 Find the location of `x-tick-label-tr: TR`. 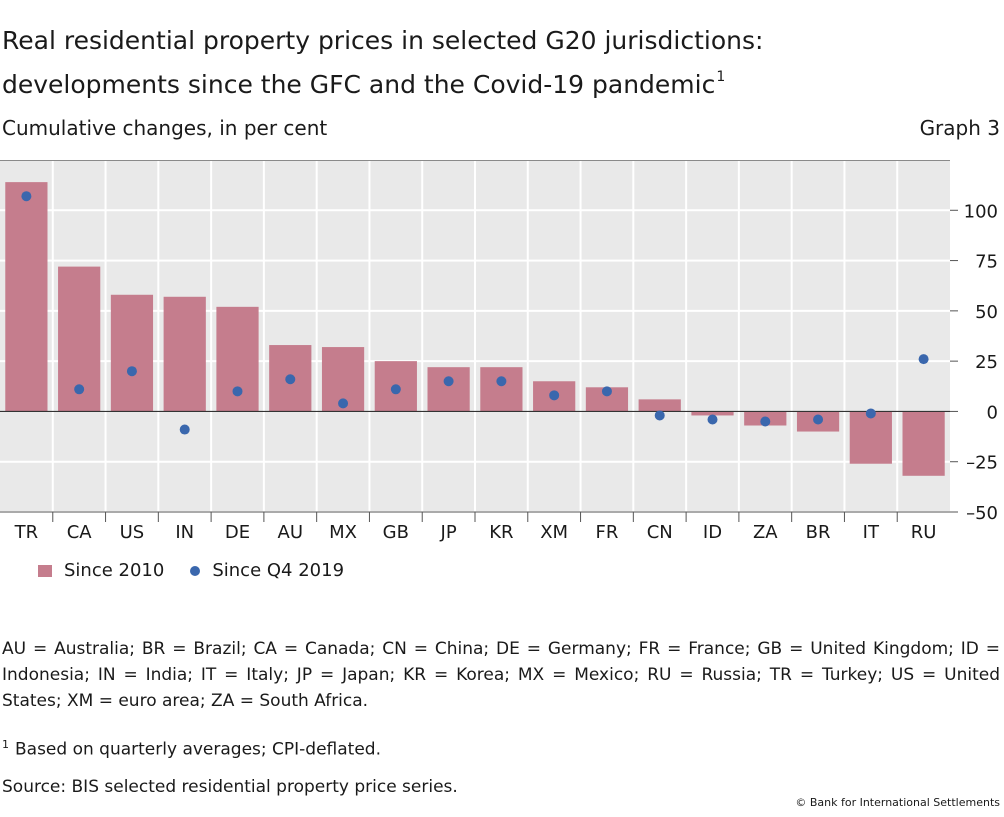

x-tick-label-tr: TR is located at coordinates (26, 532).